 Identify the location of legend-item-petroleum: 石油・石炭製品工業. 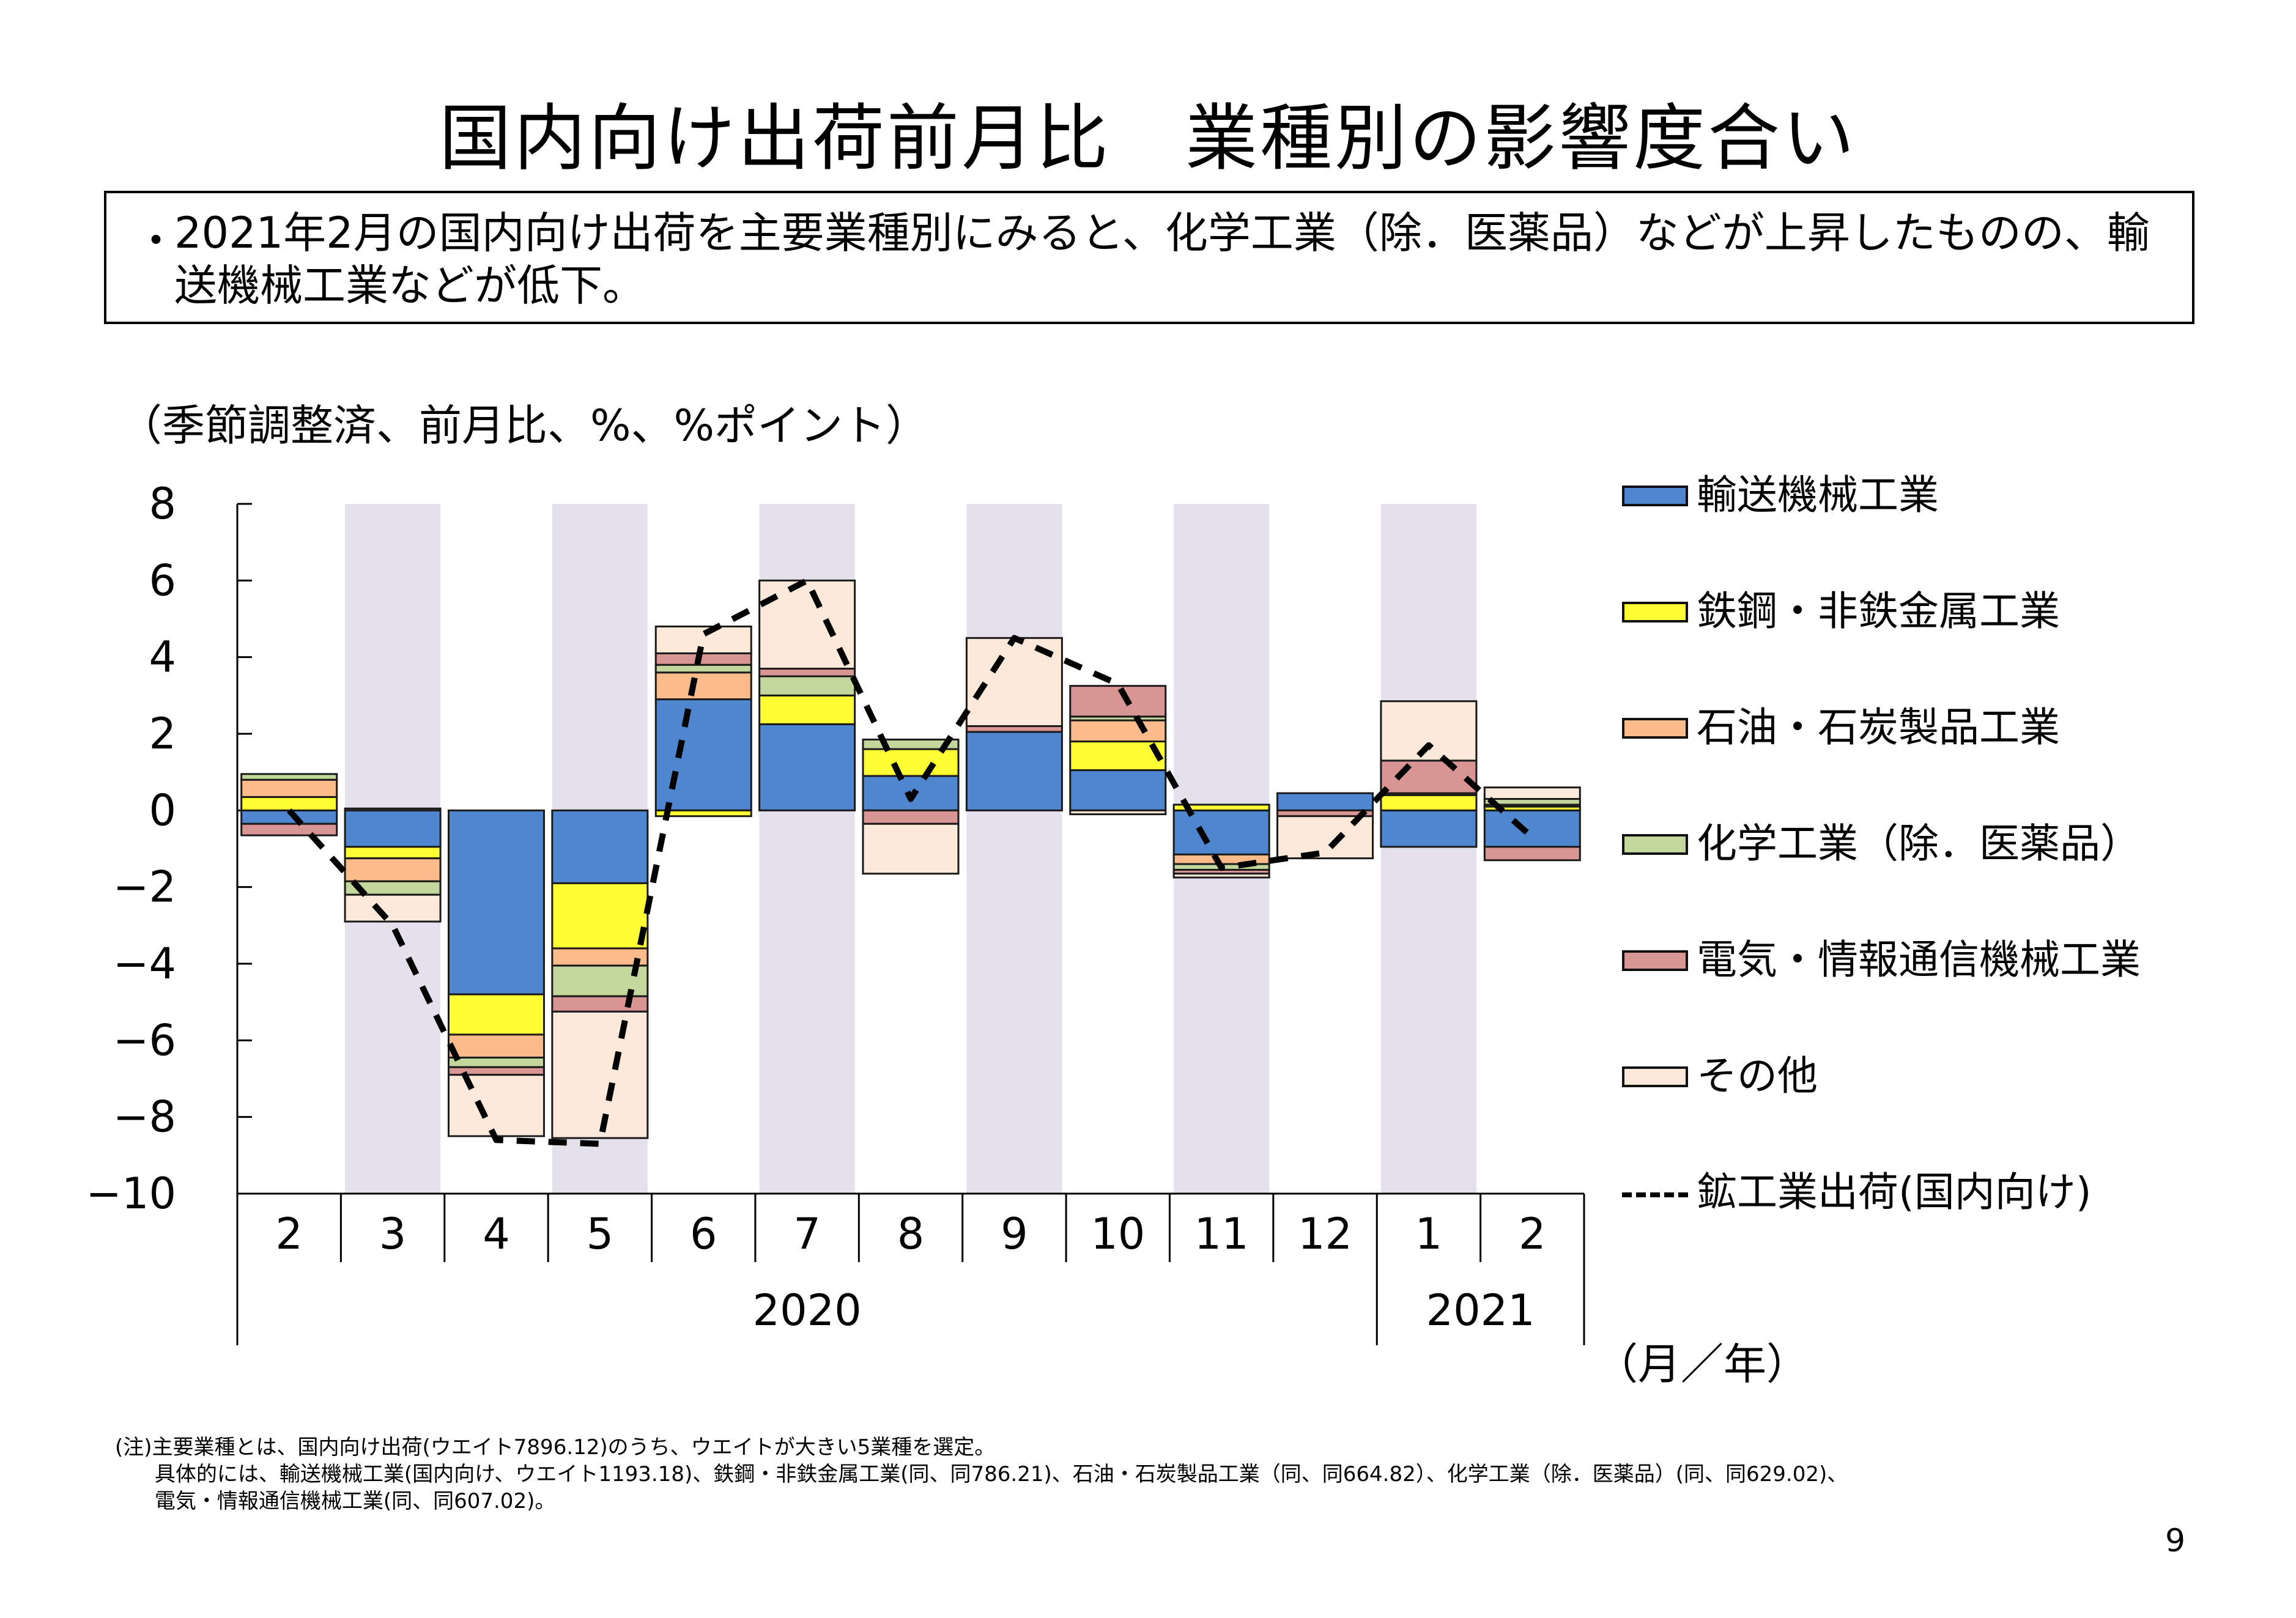
(1943, 727).